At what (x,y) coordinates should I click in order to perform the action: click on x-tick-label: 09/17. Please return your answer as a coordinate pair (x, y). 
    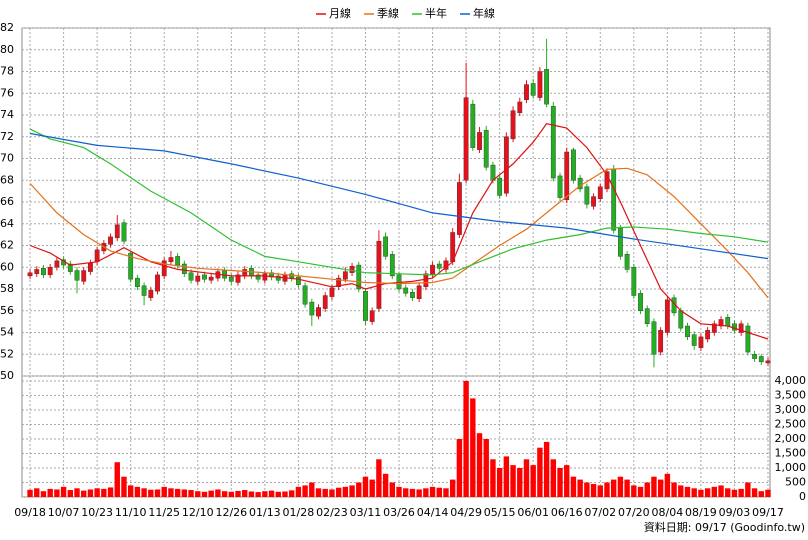
    Looking at the image, I should click on (768, 512).